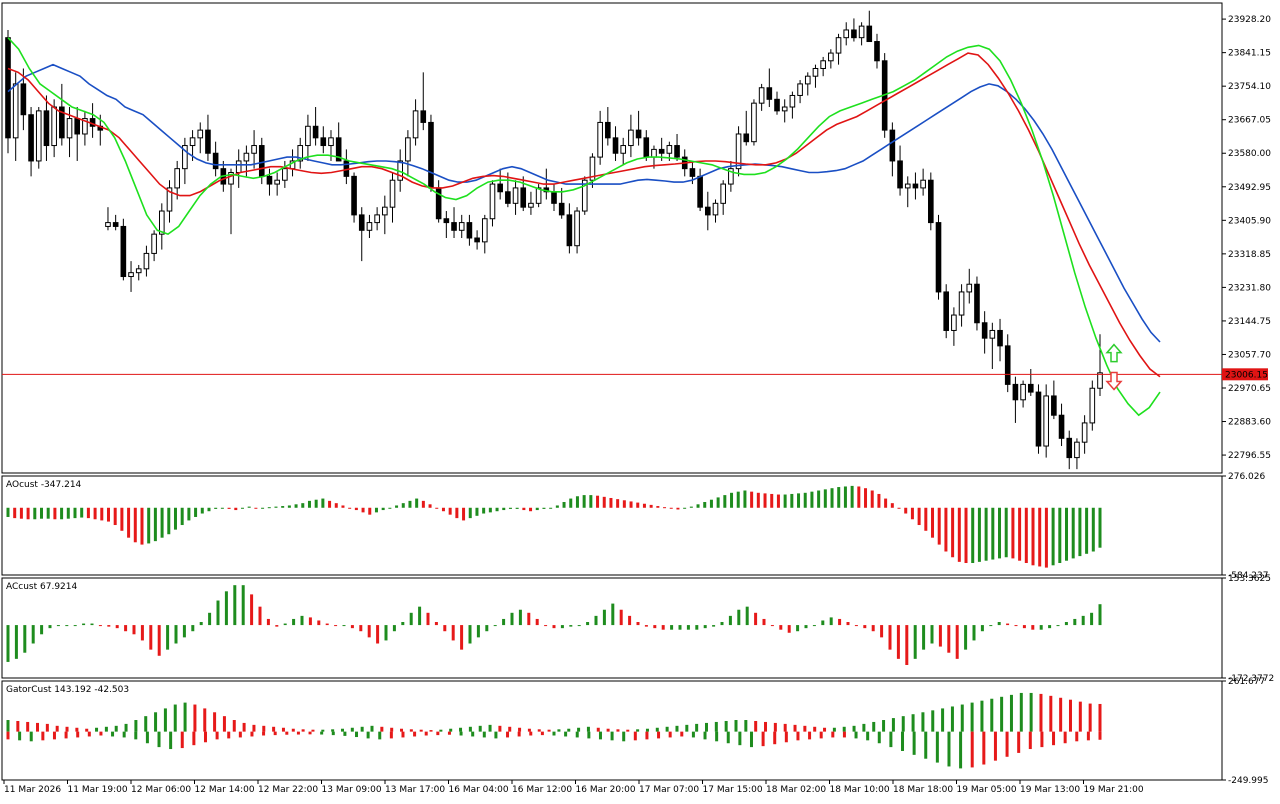 The height and width of the screenshot is (804, 1280). Describe the element at coordinates (1249, 288) in the screenshot. I see `price-axis-tick-label: 23231.80` at that location.